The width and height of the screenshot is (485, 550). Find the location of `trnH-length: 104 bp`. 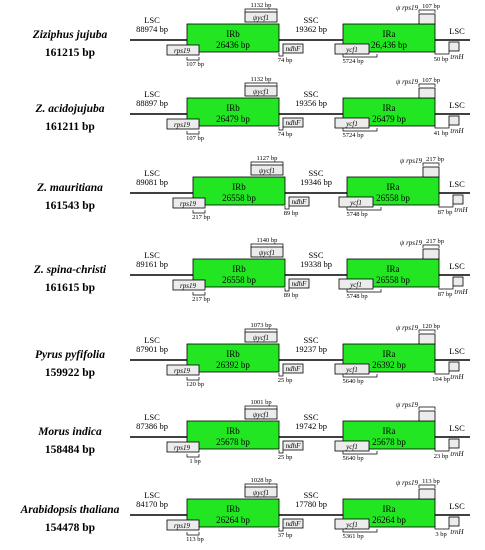

trnH-length: 104 bp is located at coordinates (441, 379).